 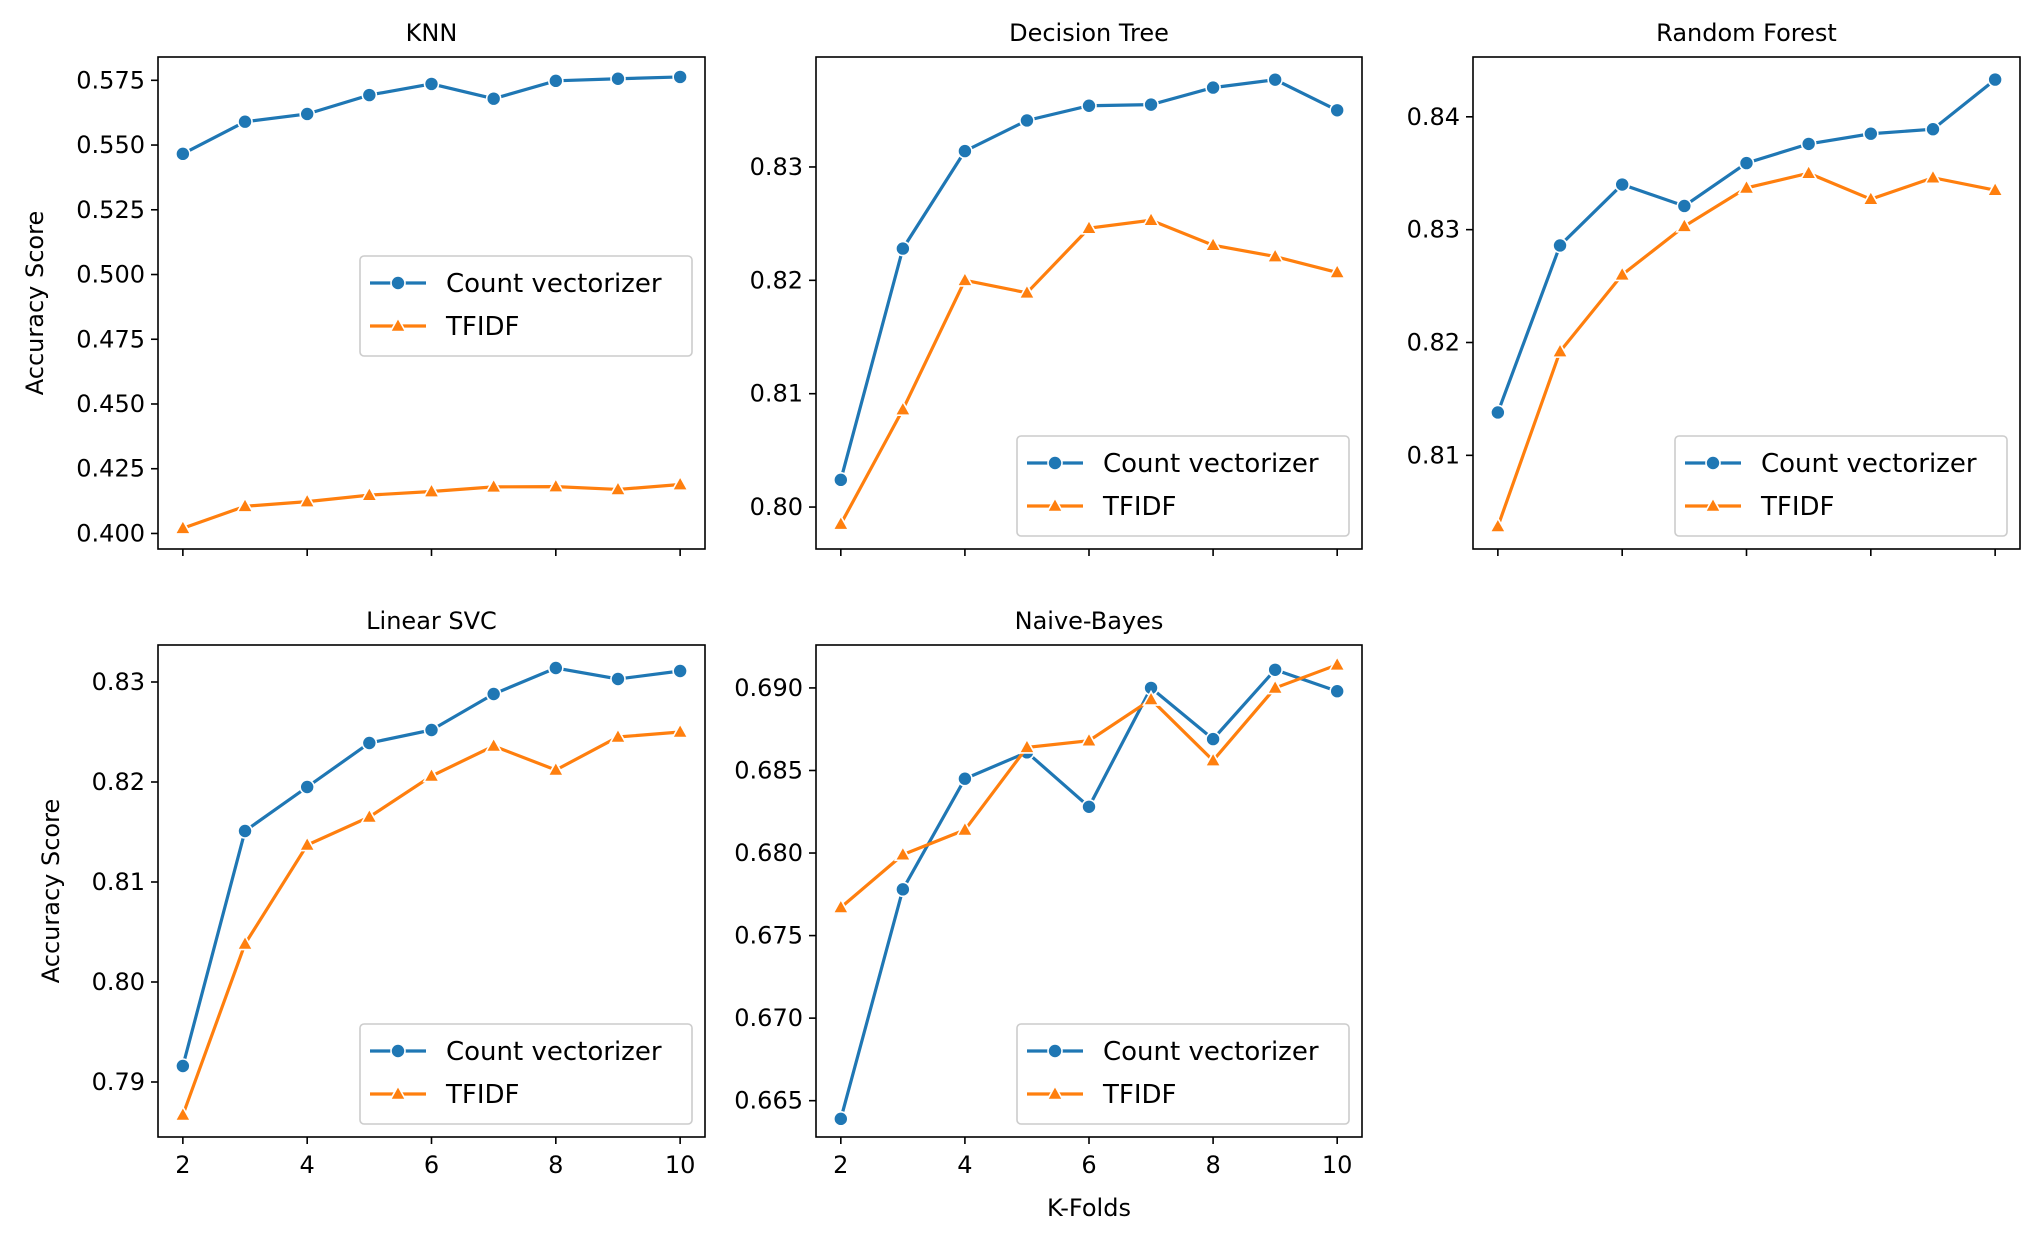 What do you see at coordinates (431, 621) in the screenshot?
I see `subplot-title: Linear SVC` at bounding box center [431, 621].